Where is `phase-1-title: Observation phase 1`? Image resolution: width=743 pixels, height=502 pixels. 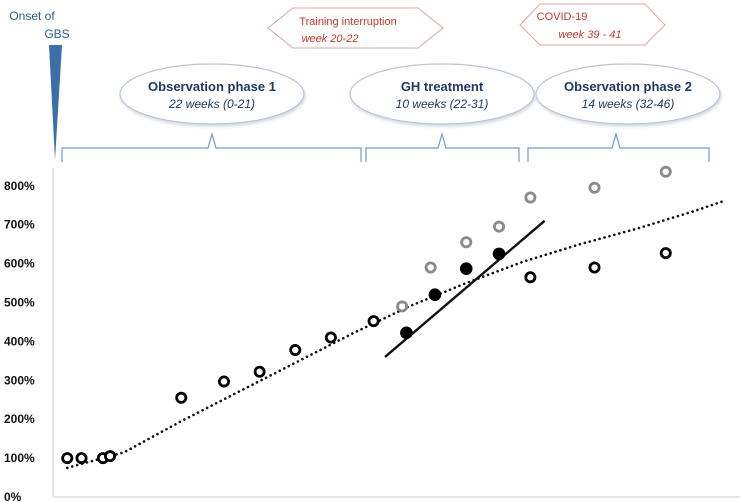 phase-1-title: Observation phase 1 is located at coordinates (212, 86).